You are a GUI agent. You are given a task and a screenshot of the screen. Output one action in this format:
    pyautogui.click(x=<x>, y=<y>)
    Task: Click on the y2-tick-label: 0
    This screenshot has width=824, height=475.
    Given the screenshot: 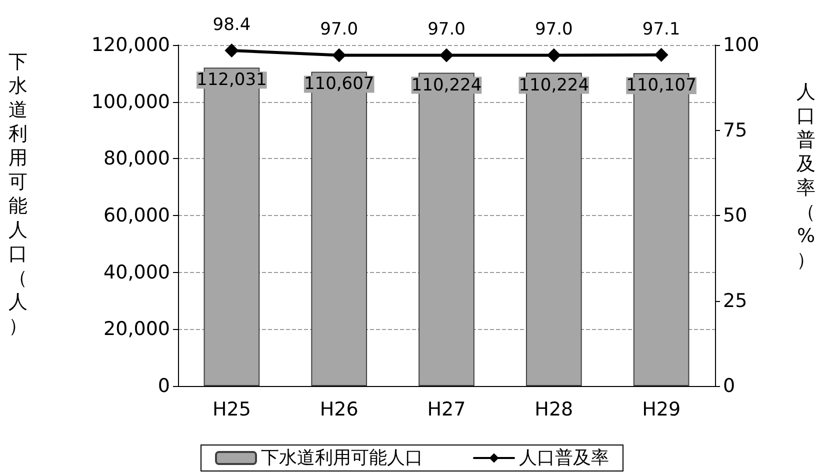 What is the action you would take?
    pyautogui.click(x=729, y=386)
    